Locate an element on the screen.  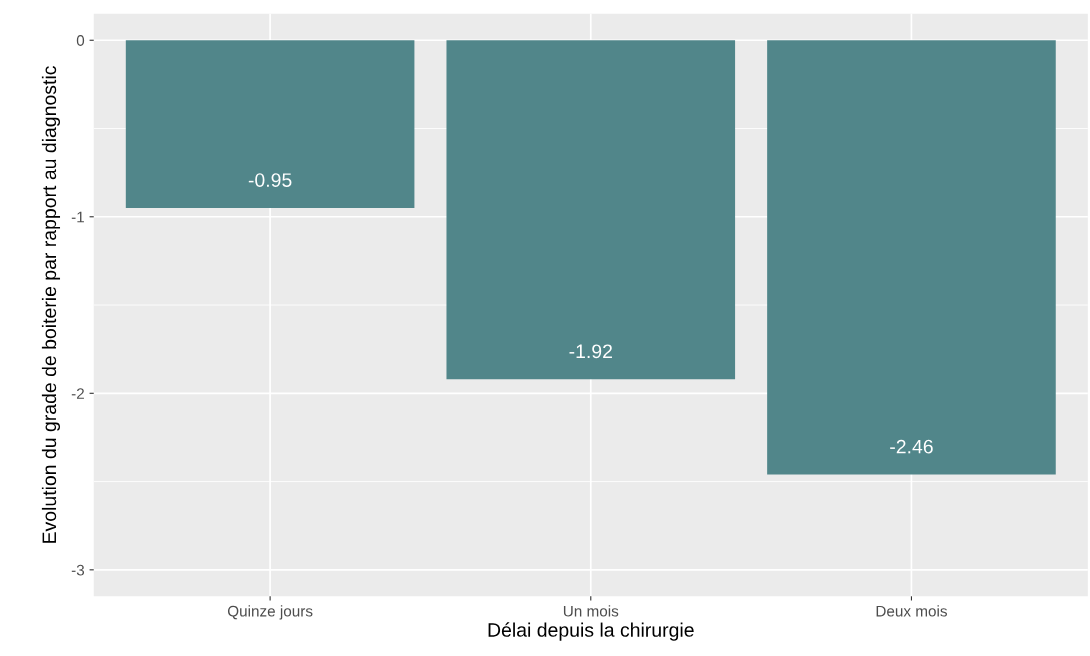
data-label: -2.46 is located at coordinates (911, 446).